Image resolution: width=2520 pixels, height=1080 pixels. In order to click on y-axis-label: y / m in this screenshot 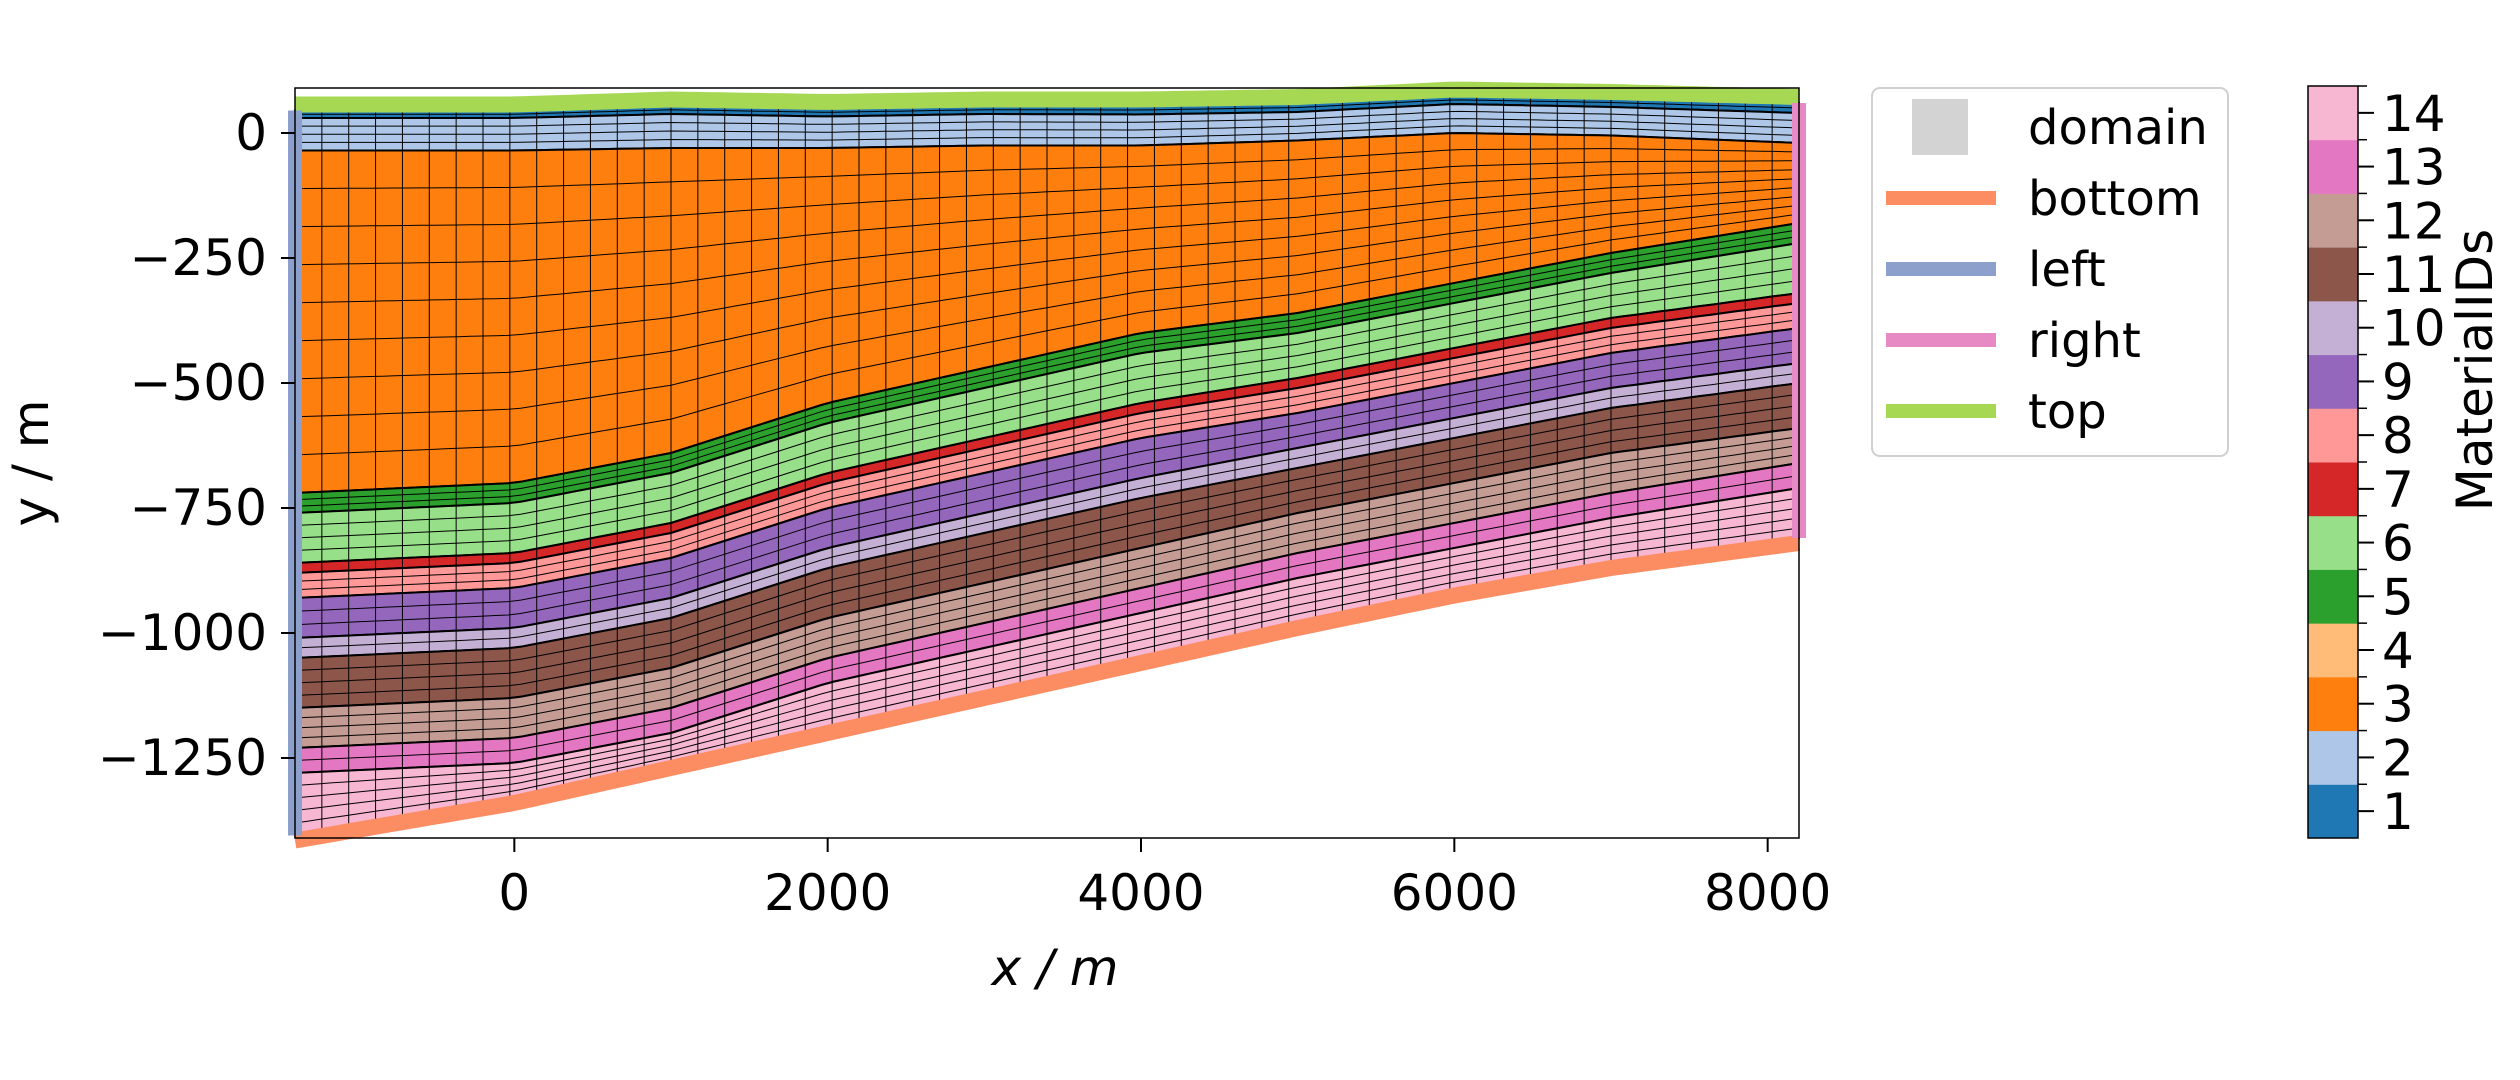, I will do `click(31, 463)`.